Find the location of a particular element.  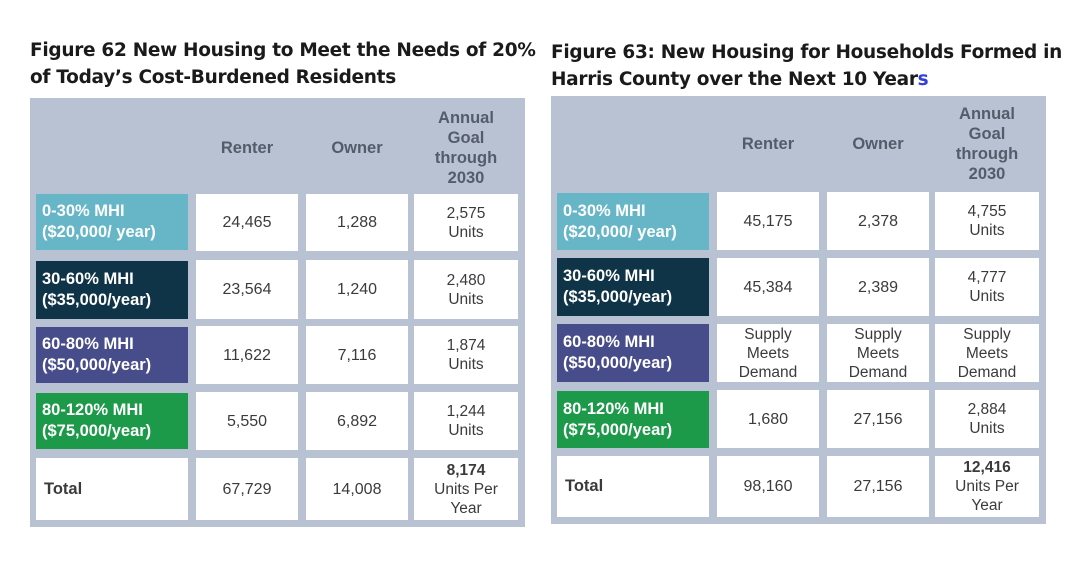

cell-renter-total: 98,160 is located at coordinates (768, 486).